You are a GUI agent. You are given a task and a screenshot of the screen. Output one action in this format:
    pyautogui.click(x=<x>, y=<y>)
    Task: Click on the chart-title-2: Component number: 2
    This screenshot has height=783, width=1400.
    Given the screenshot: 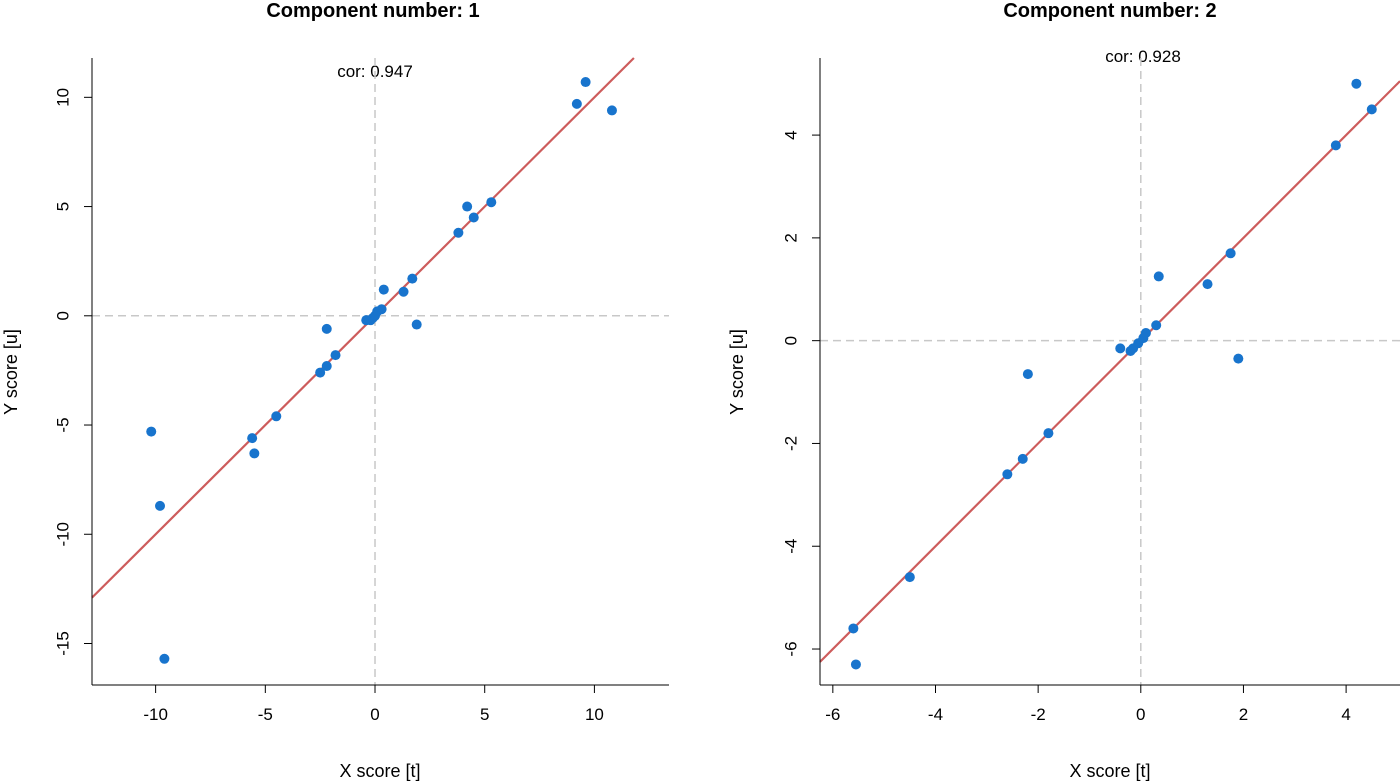 What is the action you would take?
    pyautogui.click(x=1109, y=11)
    